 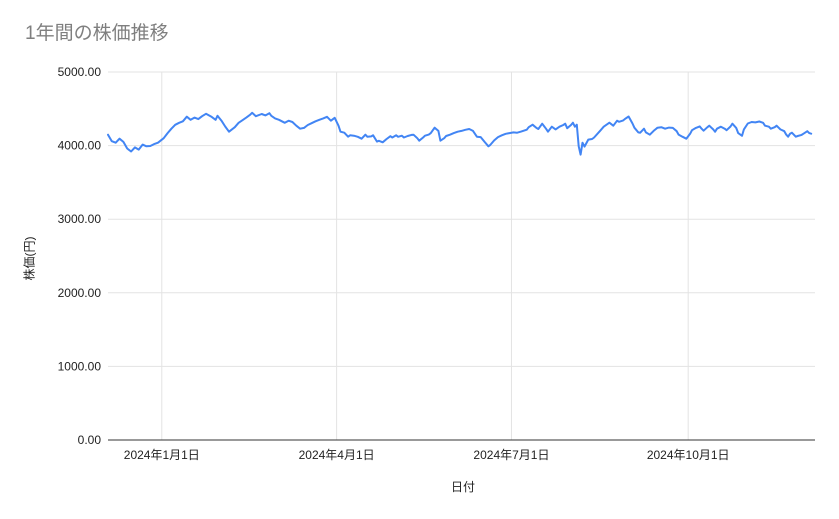 I want to click on x-tick-label: 2024年4月1日, so click(x=337, y=455).